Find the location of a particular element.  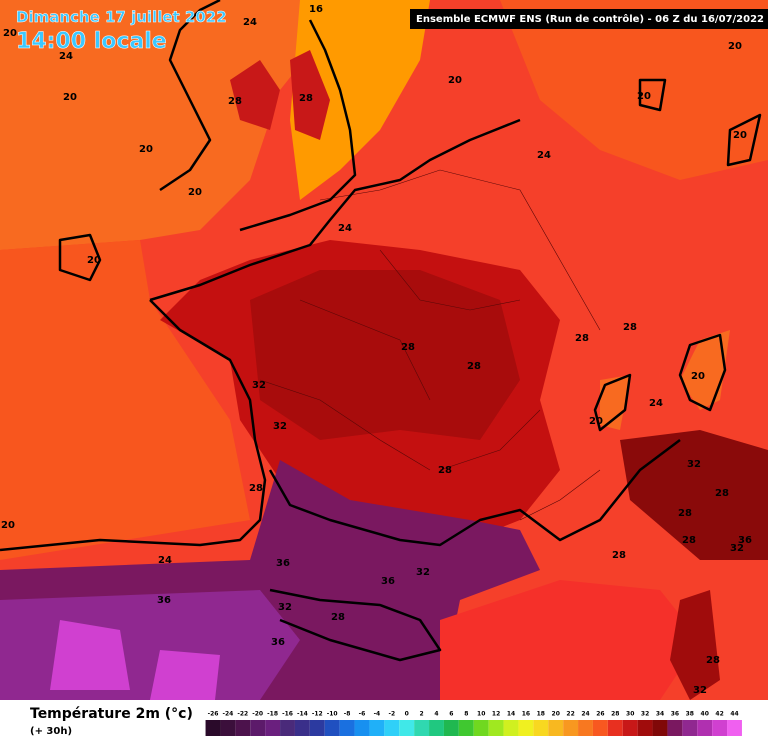

time-title: 14:00 locale is located at coordinates (91, 41).